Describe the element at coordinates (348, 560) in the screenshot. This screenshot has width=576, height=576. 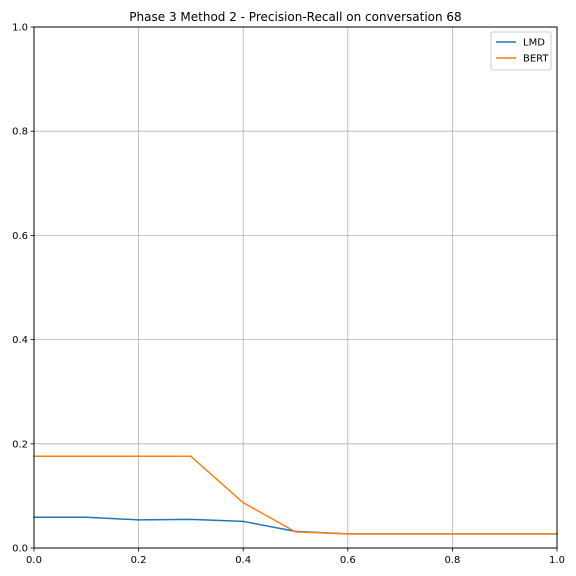
I see `x-tick-label: 0.6` at that location.